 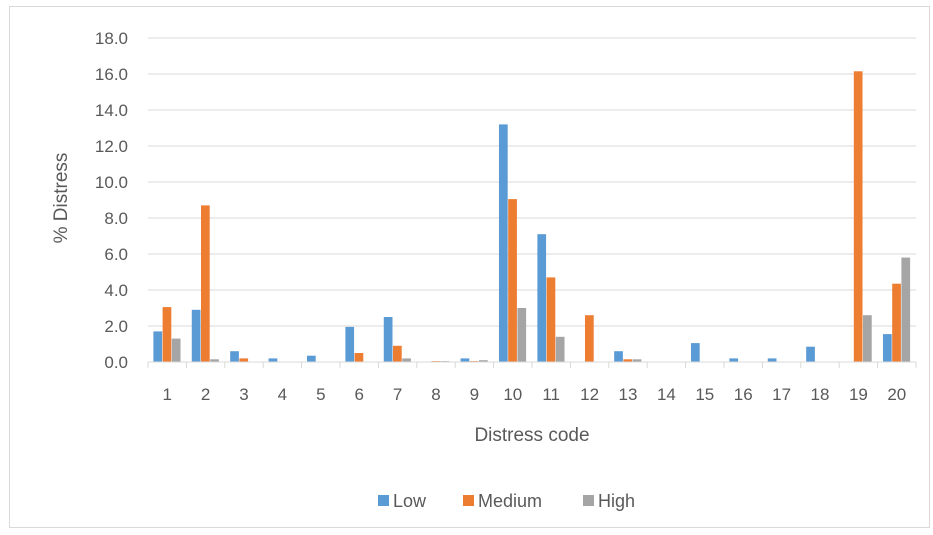 What do you see at coordinates (116, 362) in the screenshot?
I see `y-tick-label: 0.0` at bounding box center [116, 362].